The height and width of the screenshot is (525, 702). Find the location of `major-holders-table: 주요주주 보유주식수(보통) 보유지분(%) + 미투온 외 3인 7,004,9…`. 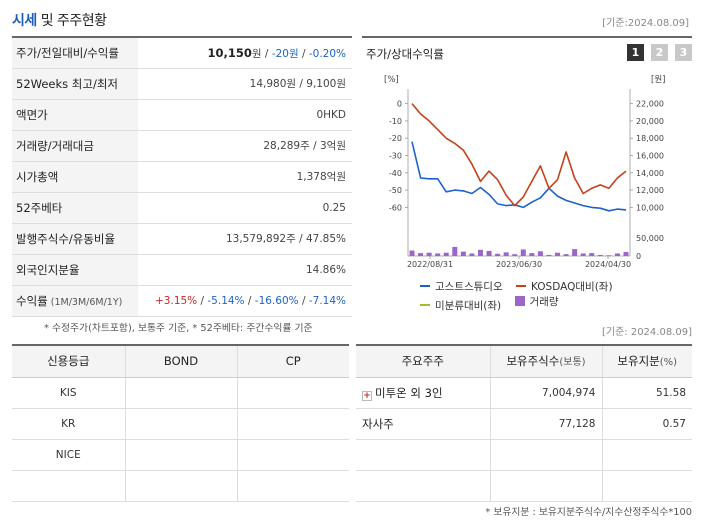

major-holders-table: 주요주주 보유주식수(보통) 보유지분(%) + 미투온 외 3인 7,004,9… is located at coordinates (524, 423).